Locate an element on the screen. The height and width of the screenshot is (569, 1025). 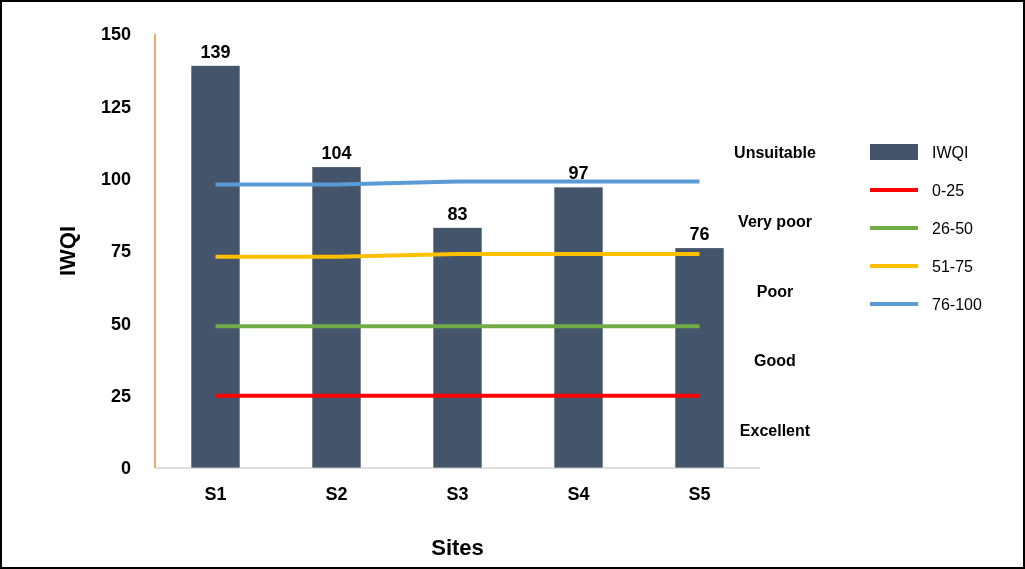
annotation: Poor is located at coordinates (775, 291).